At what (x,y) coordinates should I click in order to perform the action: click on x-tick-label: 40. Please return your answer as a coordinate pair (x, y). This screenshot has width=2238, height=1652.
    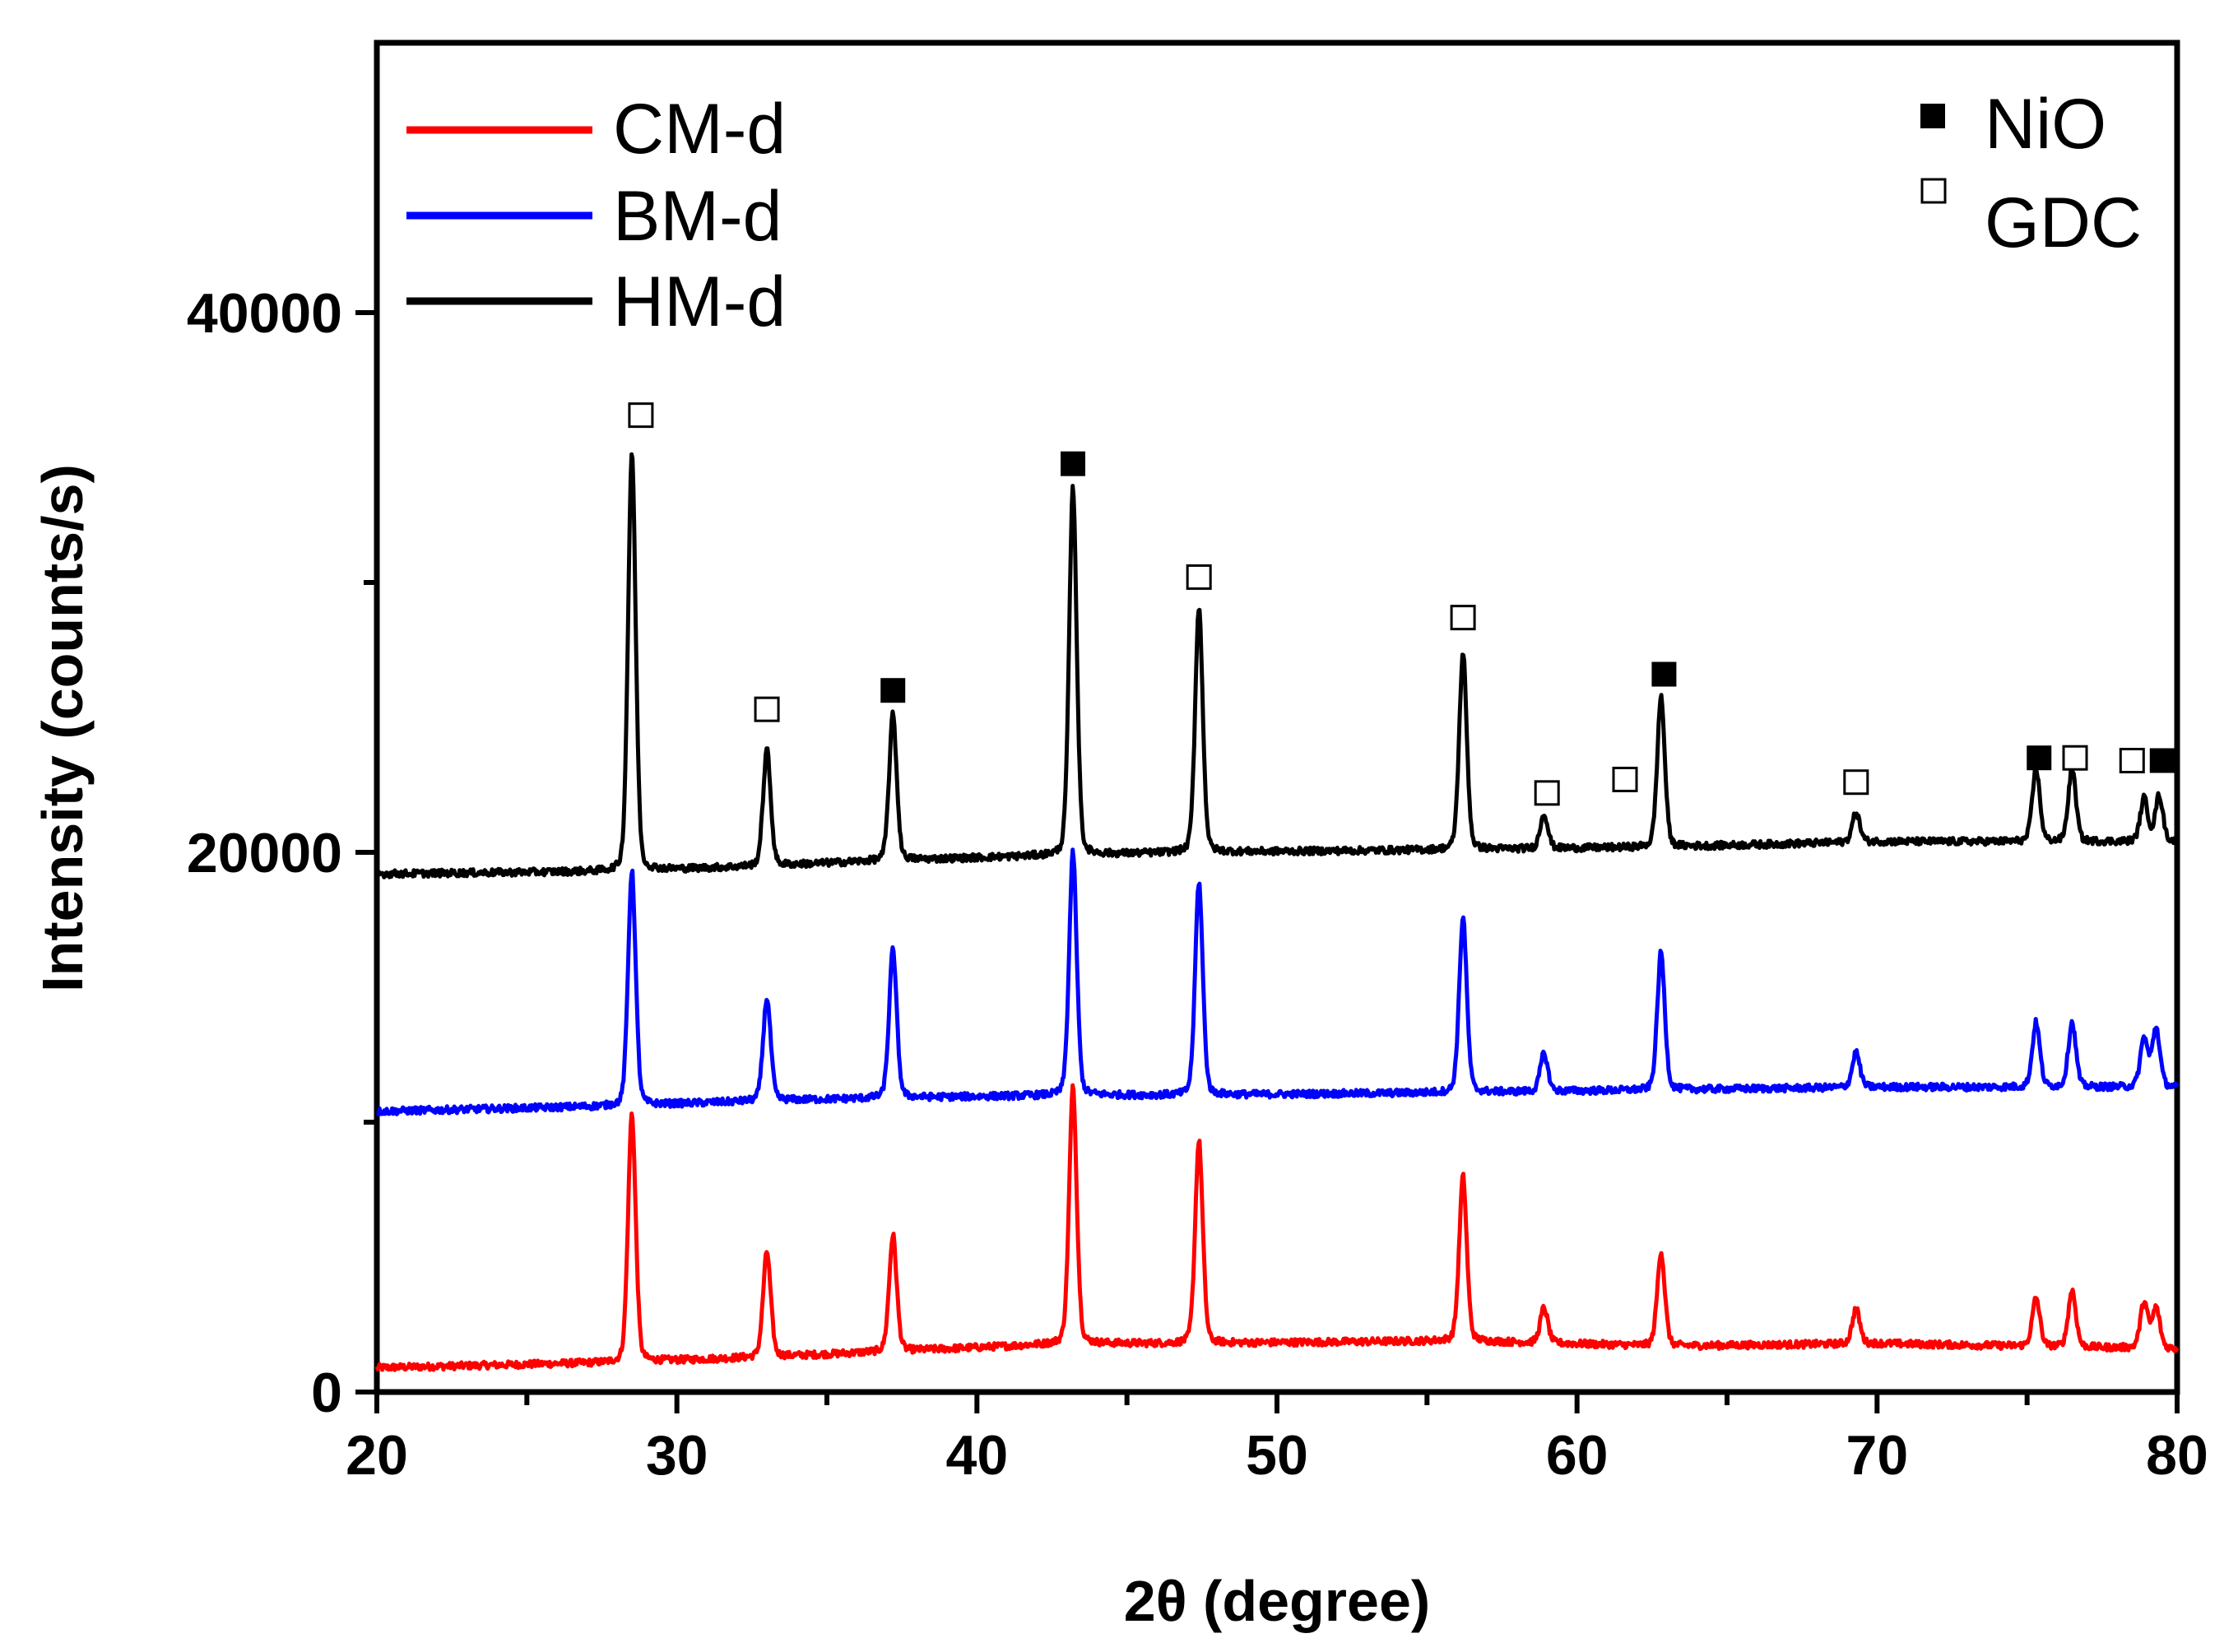
    Looking at the image, I should click on (978, 1456).